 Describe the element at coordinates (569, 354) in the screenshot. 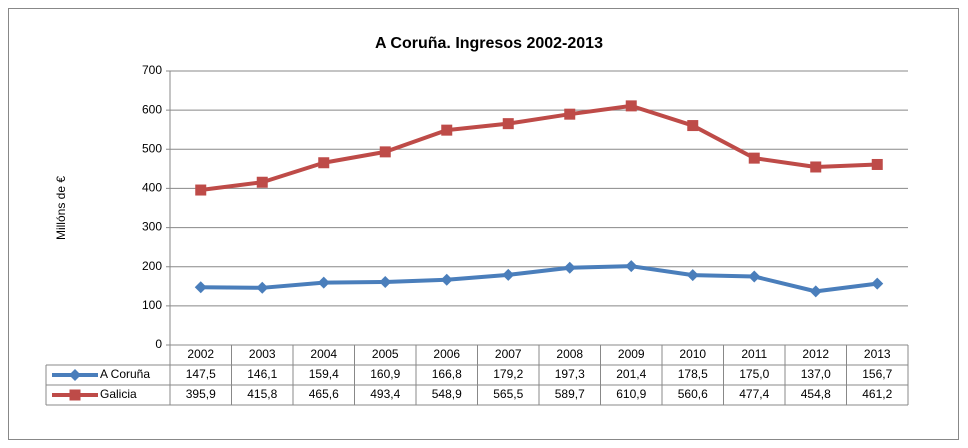

I see `x-tick-label: 2008` at that location.